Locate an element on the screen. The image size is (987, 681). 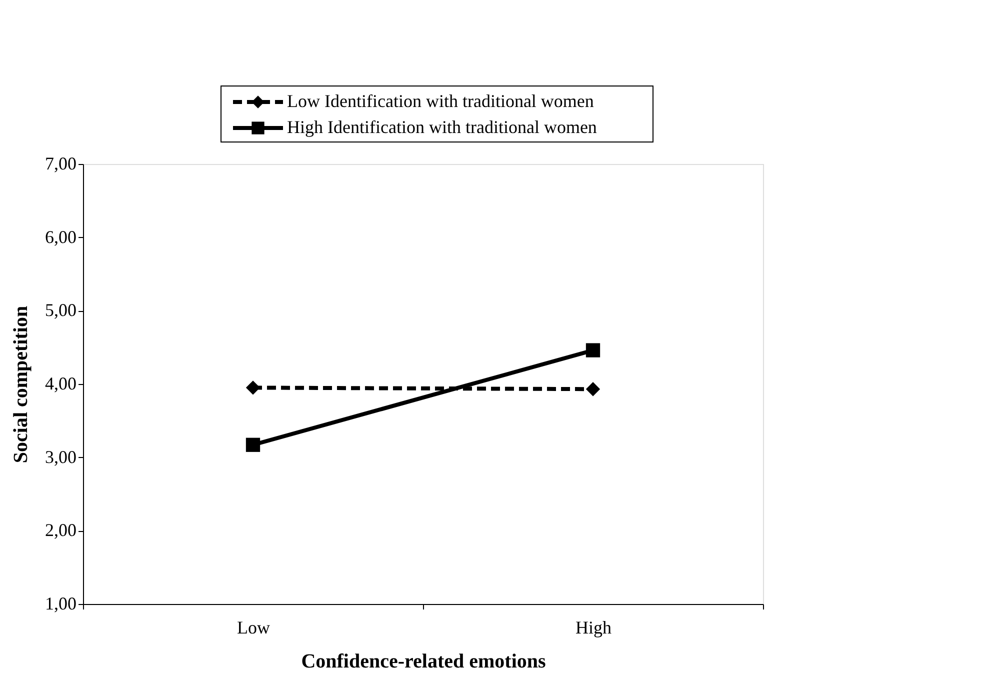
y-axis-title: Social competition is located at coordinates (21, 385).